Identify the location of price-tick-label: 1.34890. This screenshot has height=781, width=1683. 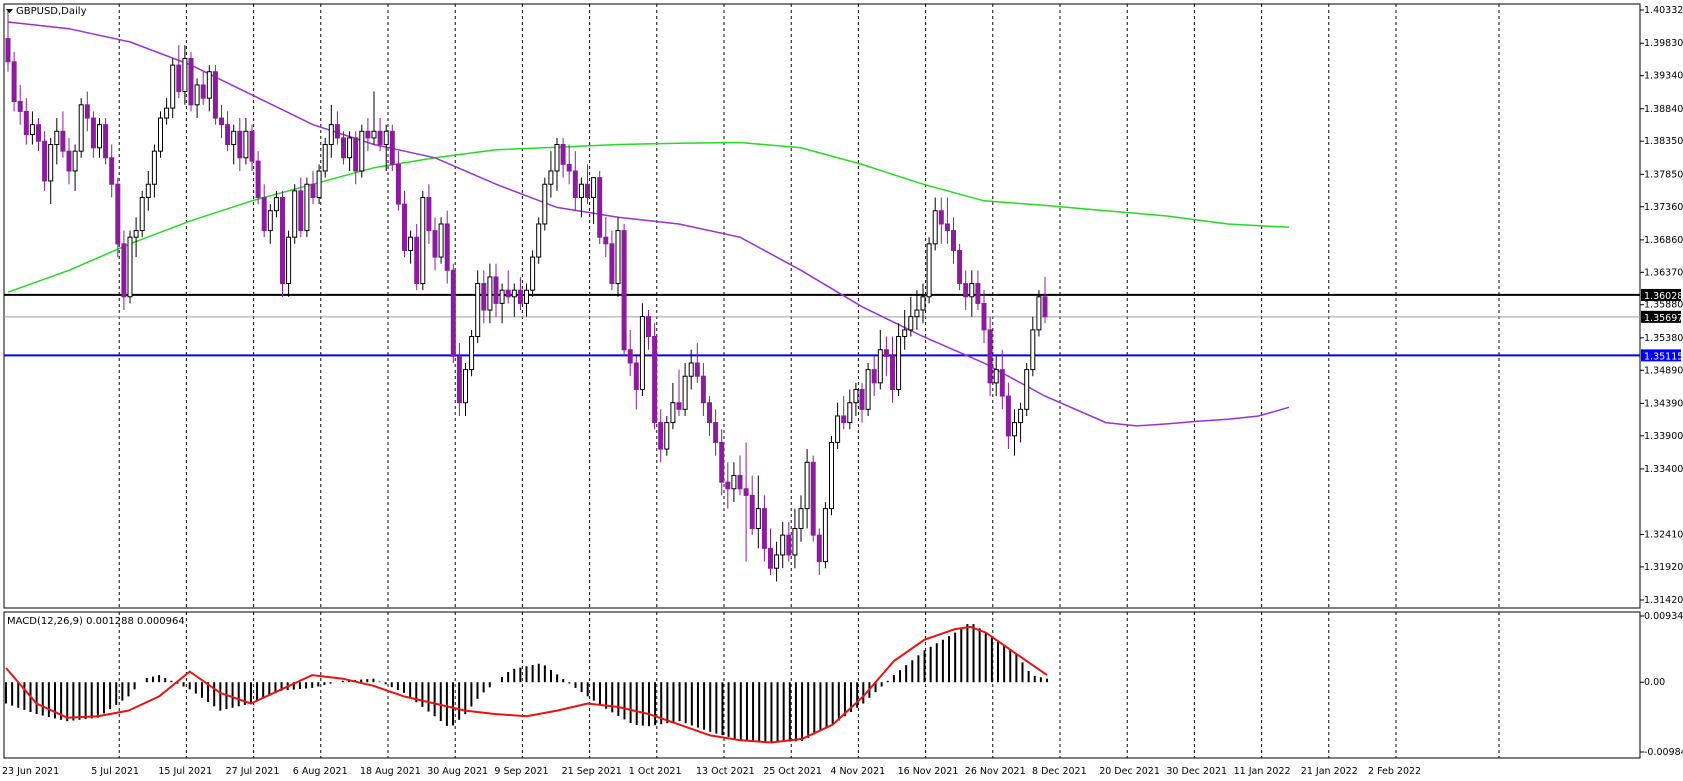
(1663, 370).